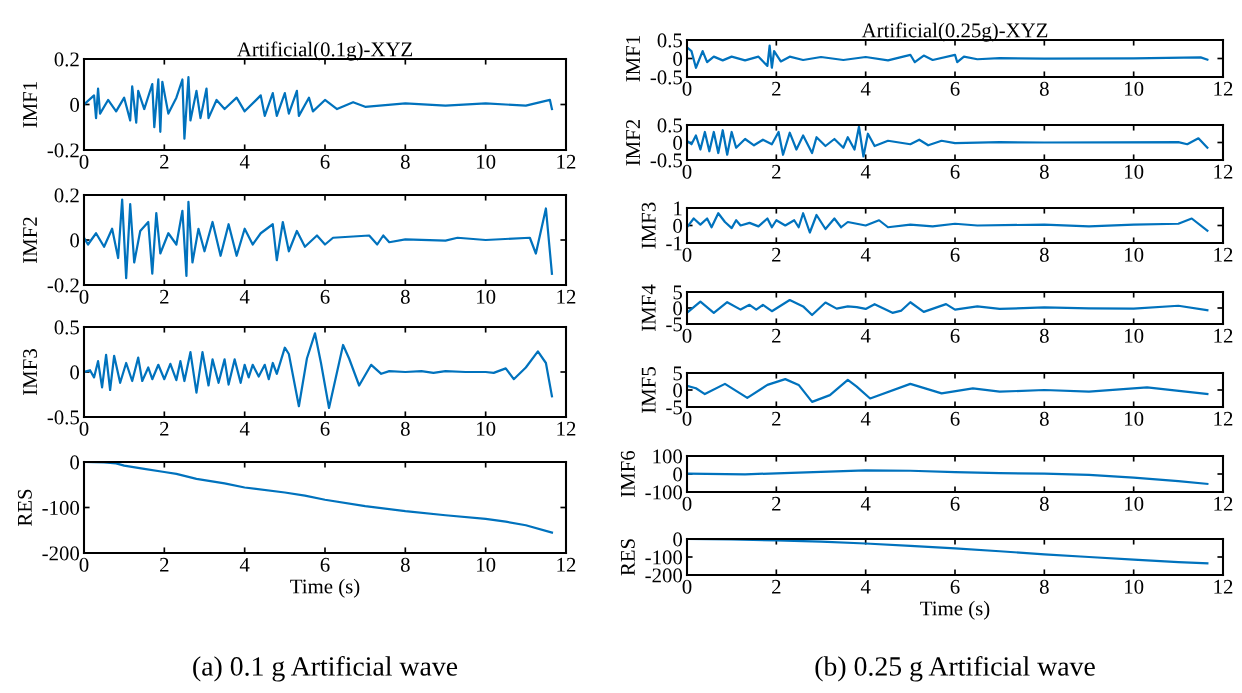  Describe the element at coordinates (668, 456) in the screenshot. I see `y-tick-label: 100` at that location.